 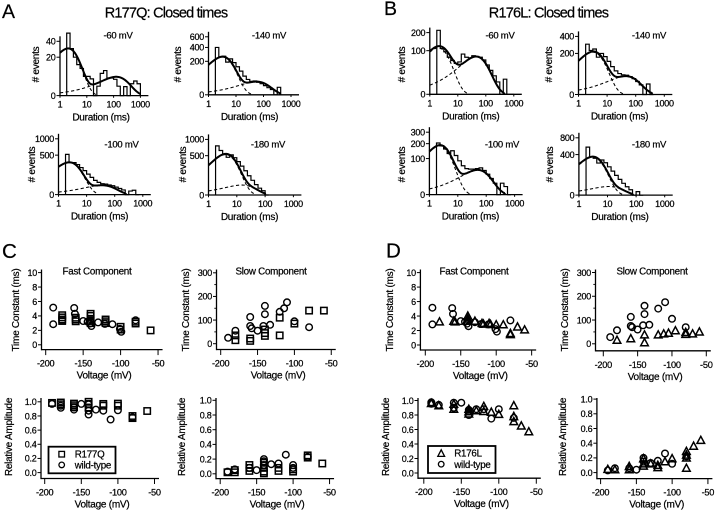 I want to click on svg-text: C, so click(x=9, y=251).